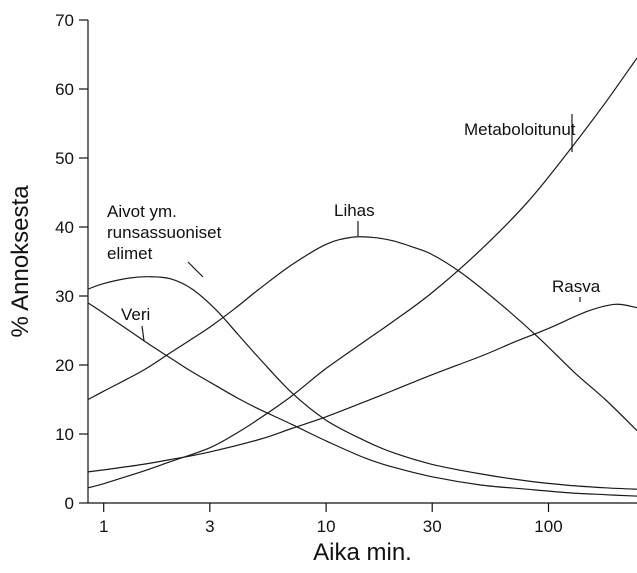  What do you see at coordinates (64, 227) in the screenshot?
I see `y-tick-label: 40` at bounding box center [64, 227].